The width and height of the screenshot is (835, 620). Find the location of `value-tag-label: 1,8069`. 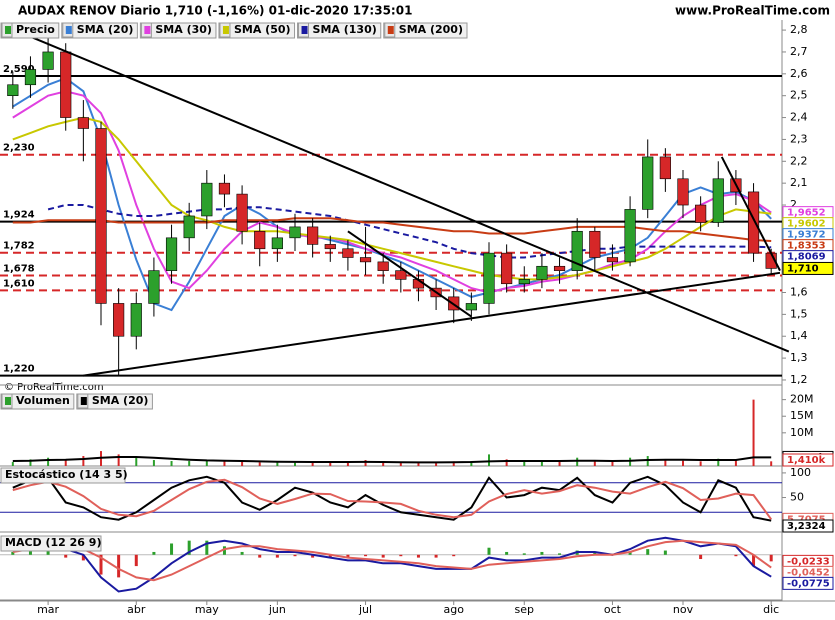

value-tag-label: 1,8069 is located at coordinates (806, 257).